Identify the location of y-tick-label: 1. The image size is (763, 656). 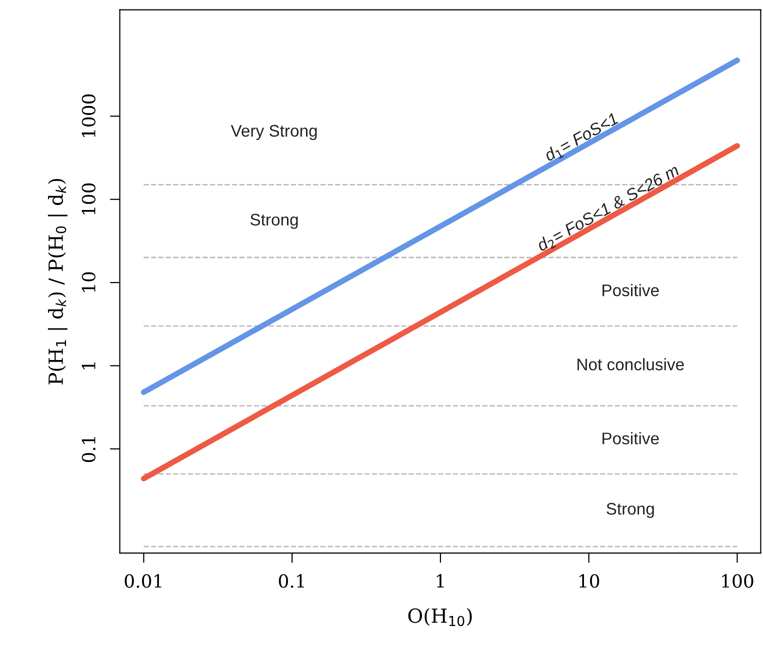
(89, 366).